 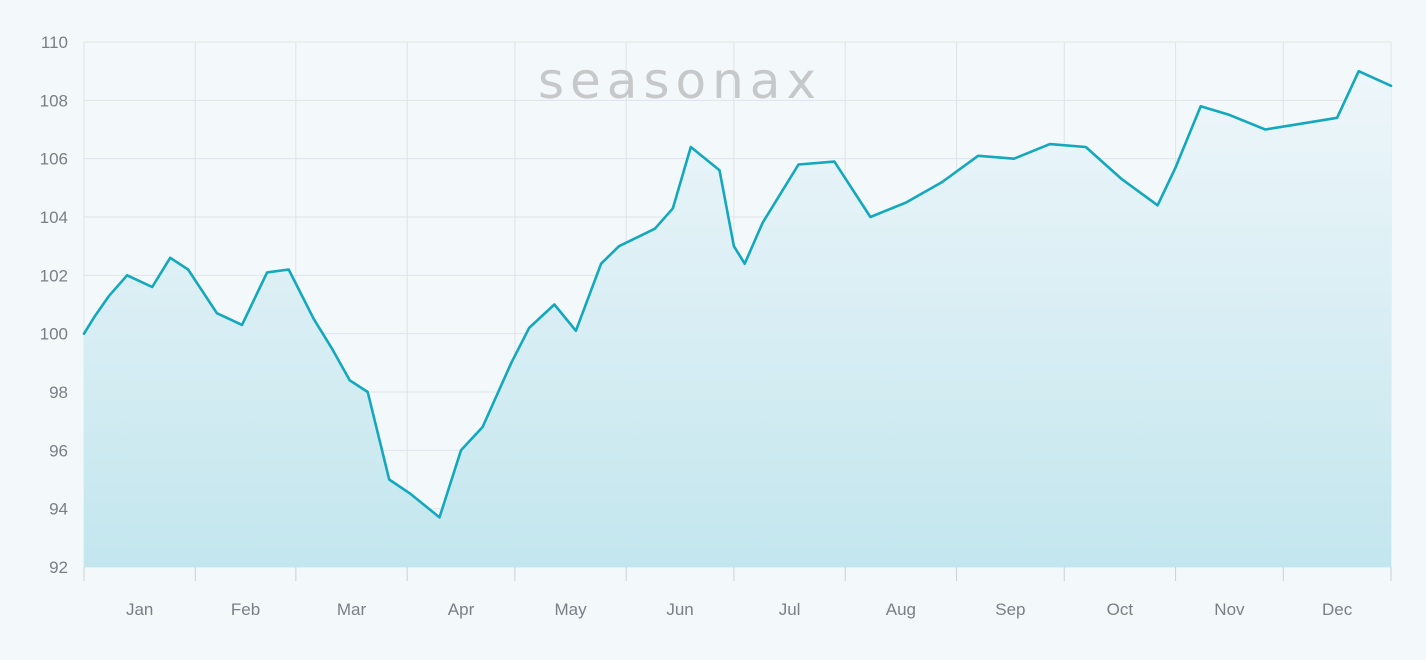 I want to click on x-tick-label: Nov, so click(x=1229, y=609).